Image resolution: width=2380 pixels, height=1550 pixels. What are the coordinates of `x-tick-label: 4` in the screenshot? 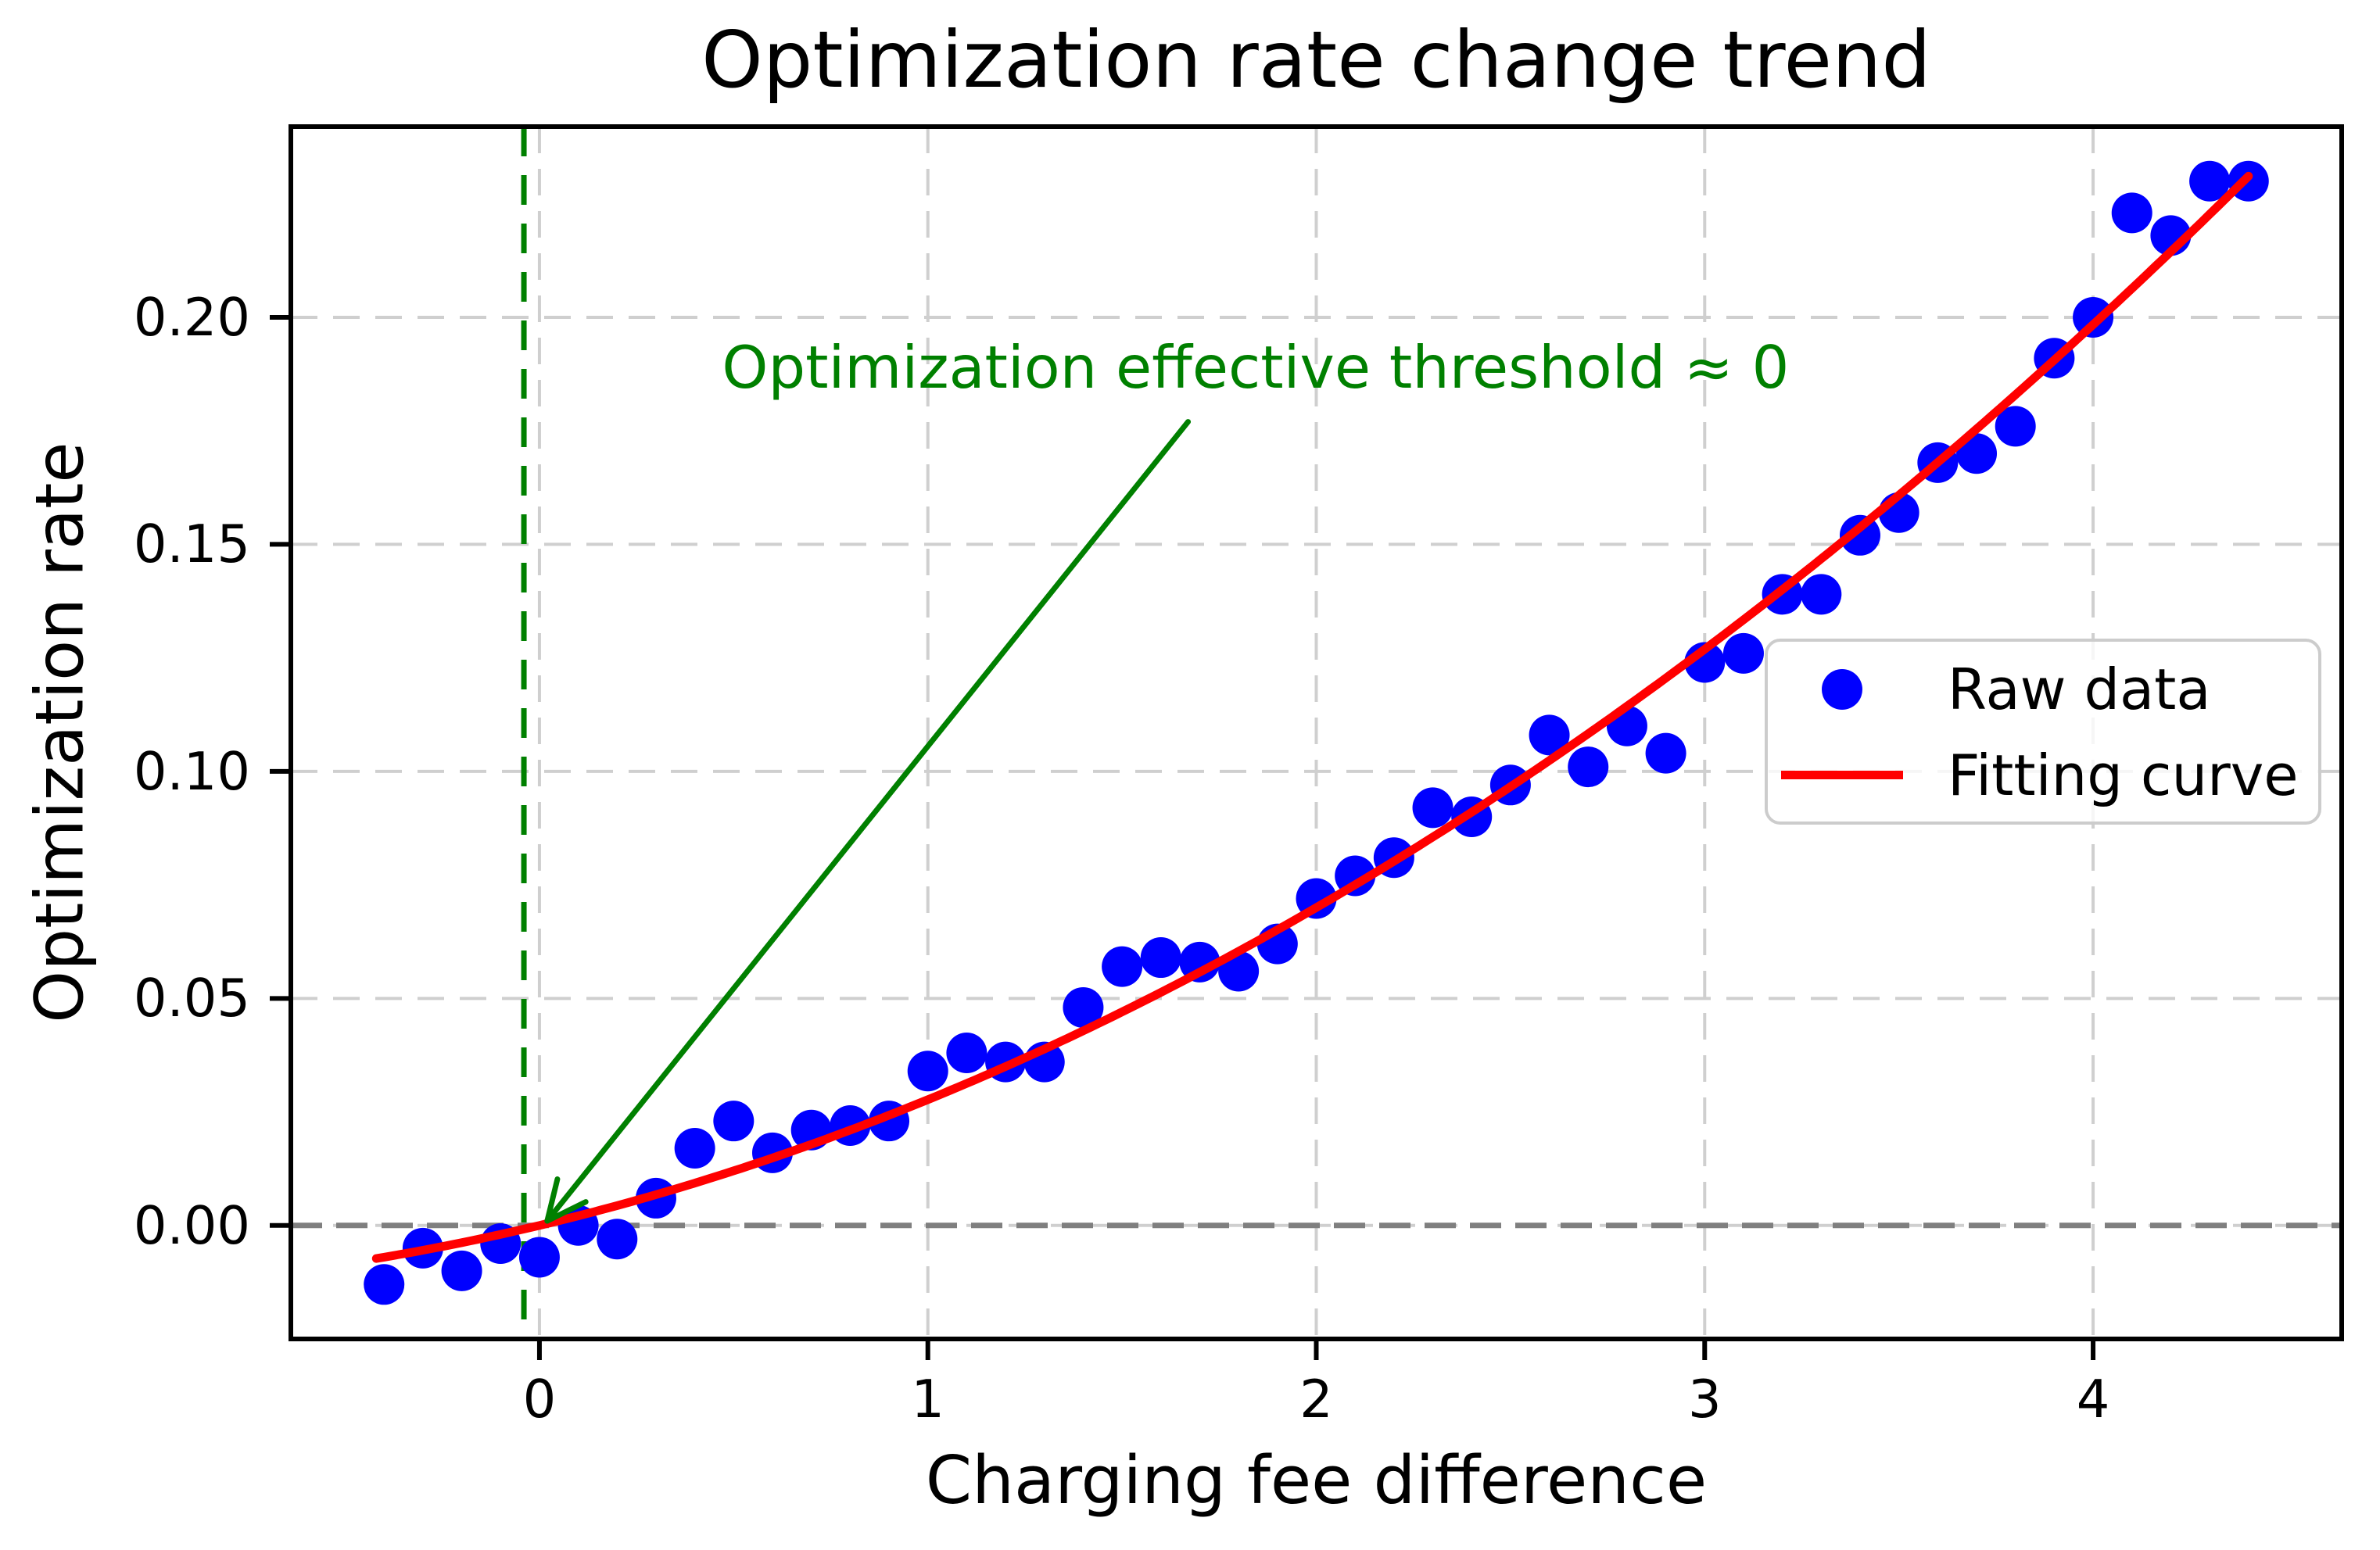 It's located at (2093, 1399).